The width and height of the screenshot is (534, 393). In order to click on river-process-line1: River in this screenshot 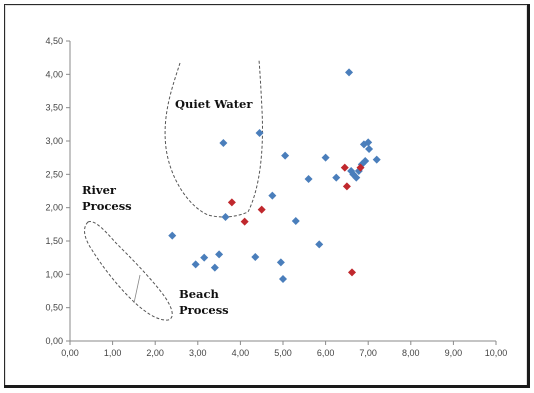, I will do `click(99, 190)`.